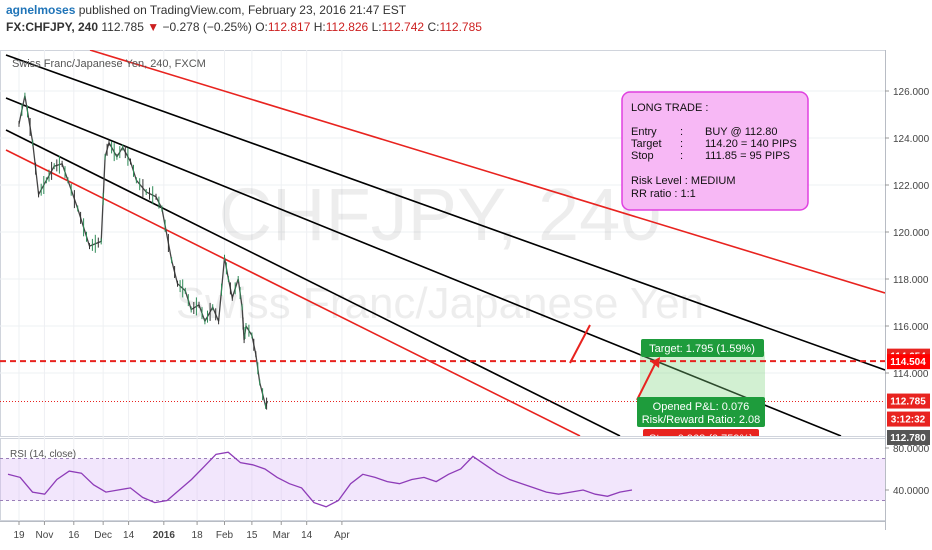 This screenshot has width=932, height=550. What do you see at coordinates (403, 27) in the screenshot?
I see `low-value: 112.742` at bounding box center [403, 27].